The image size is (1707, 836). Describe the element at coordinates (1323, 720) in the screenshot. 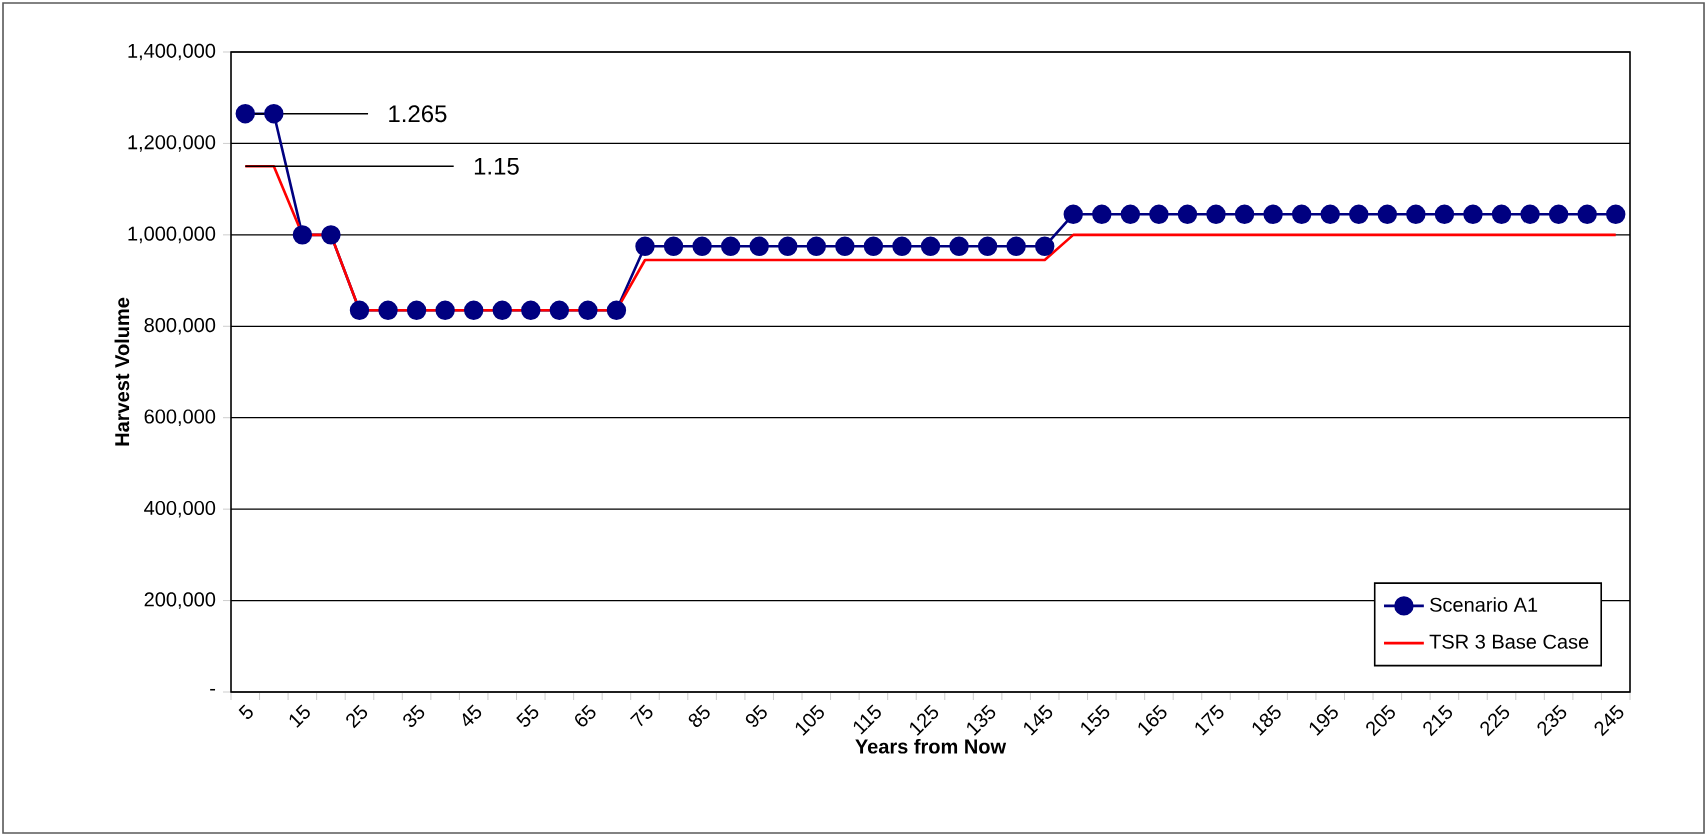

I see `x-tick-label: 195` at that location.